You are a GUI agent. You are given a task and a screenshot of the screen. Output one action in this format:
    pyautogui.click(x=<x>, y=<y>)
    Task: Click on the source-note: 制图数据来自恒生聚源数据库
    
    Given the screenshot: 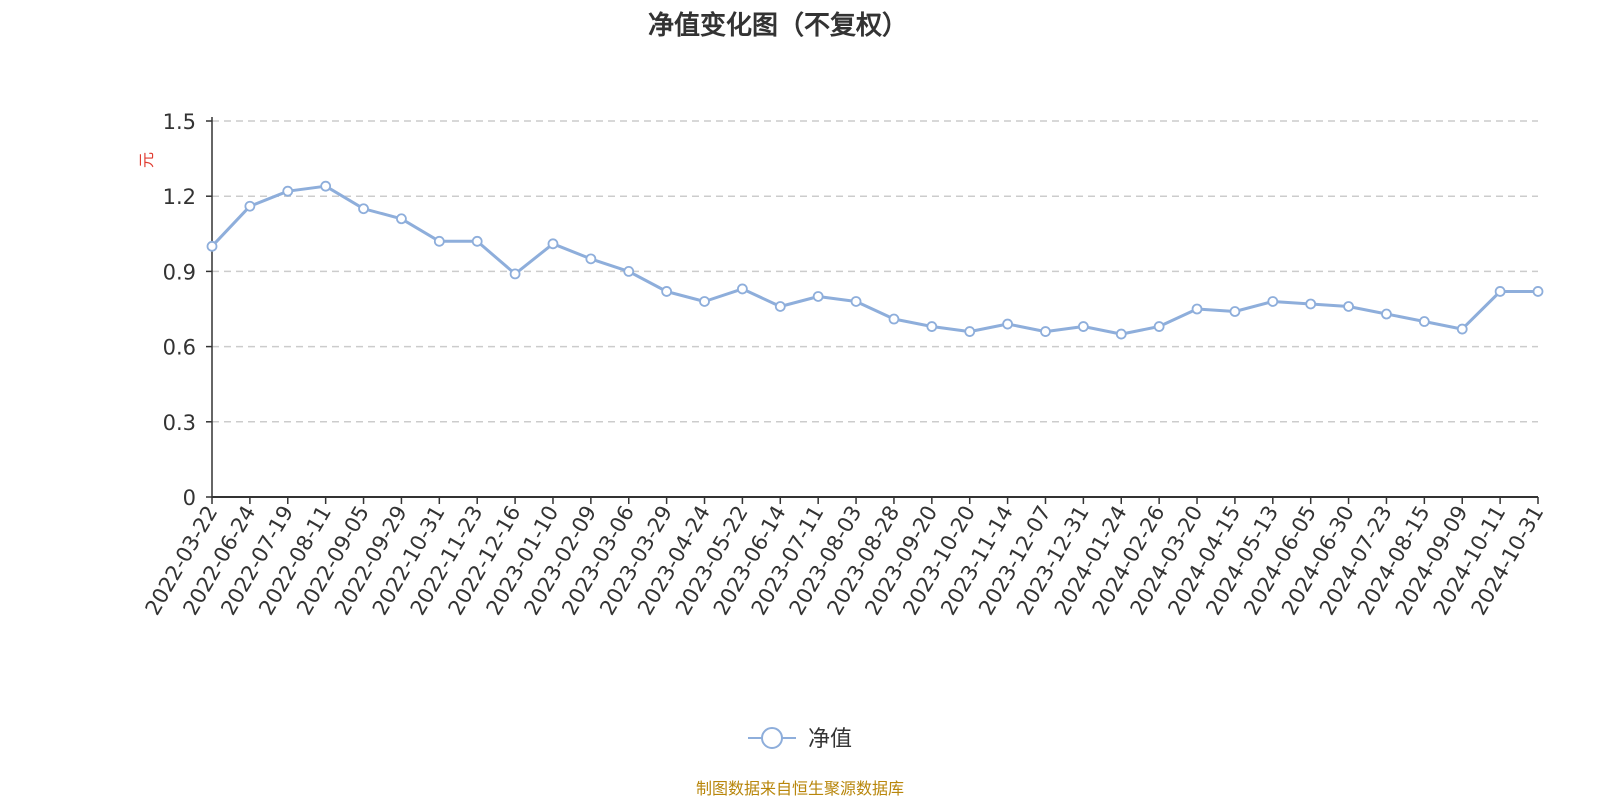 What is the action you would take?
    pyautogui.click(x=800, y=788)
    